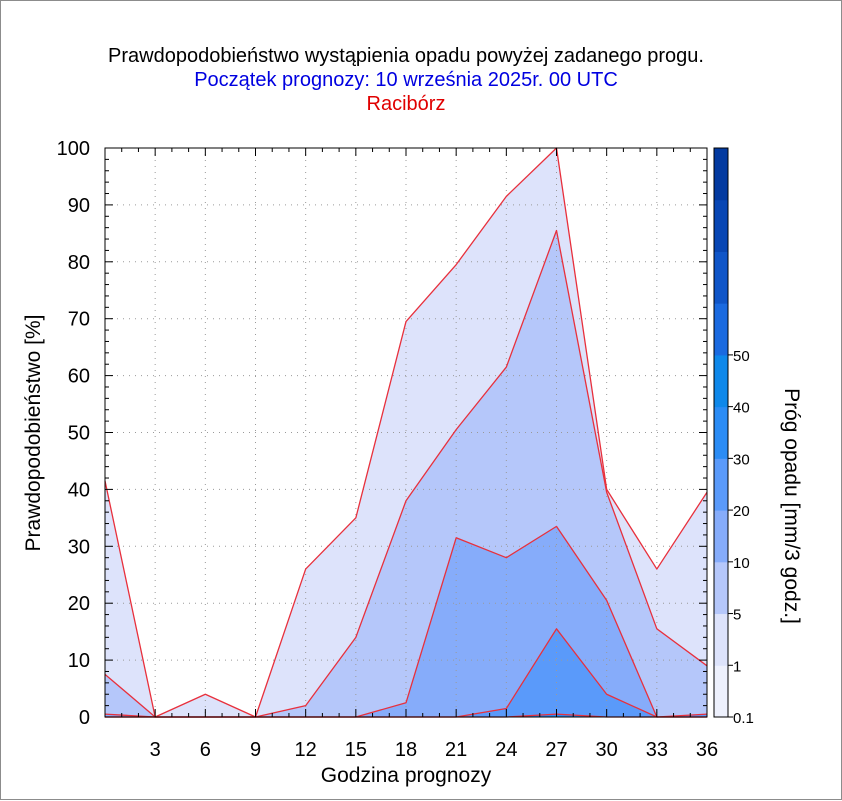 Image resolution: width=842 pixels, height=801 pixels. Describe the element at coordinates (306, 750) in the screenshot. I see `x-tick-label: 12` at that location.